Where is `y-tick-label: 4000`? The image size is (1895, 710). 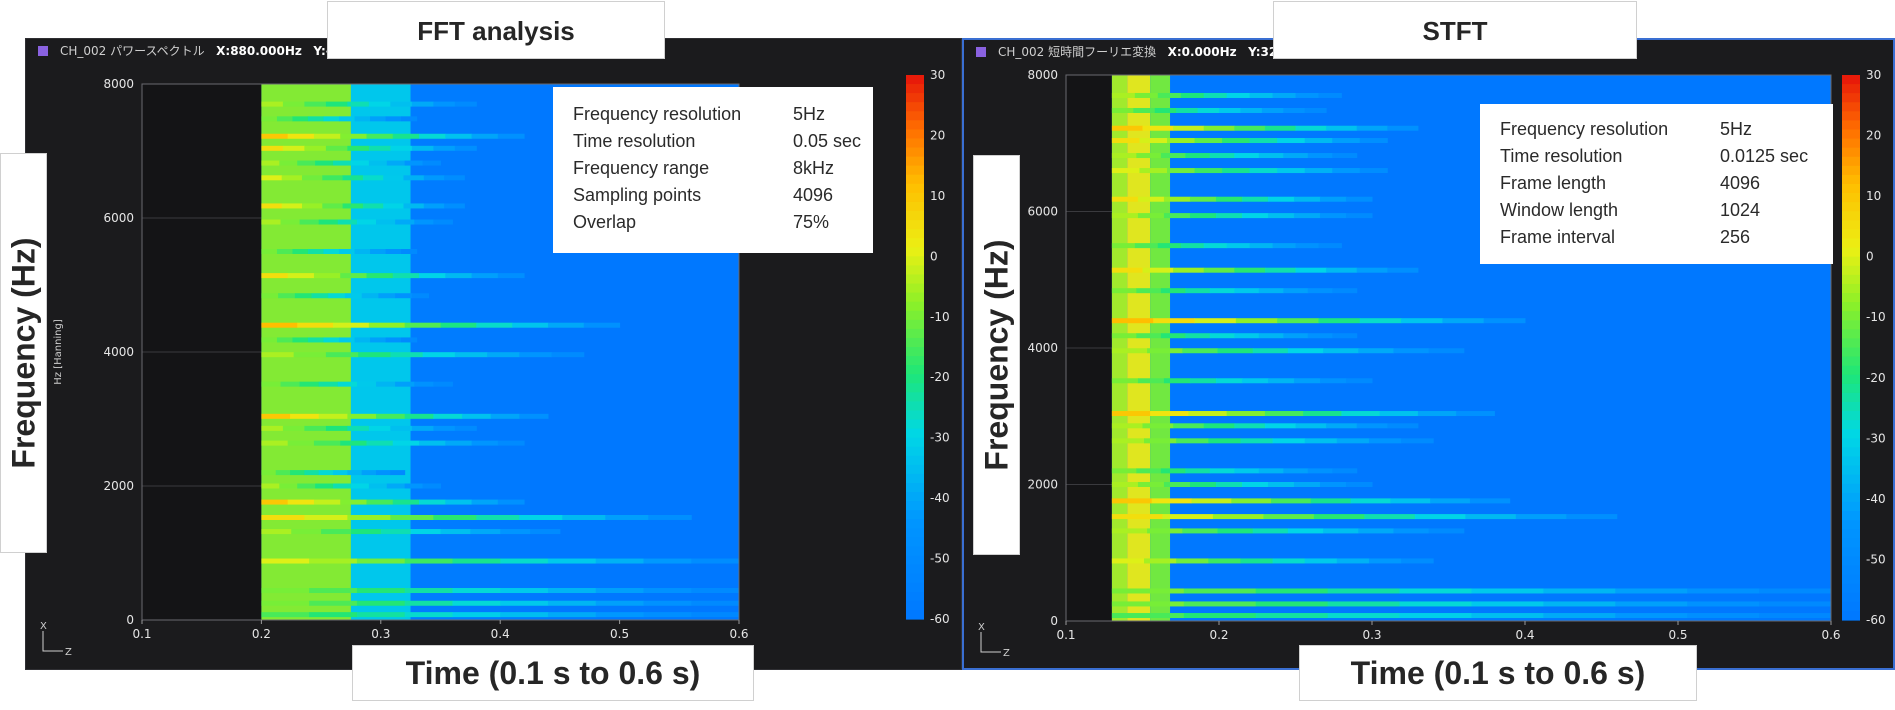 y-tick-label: 4000 is located at coordinates (1042, 348).